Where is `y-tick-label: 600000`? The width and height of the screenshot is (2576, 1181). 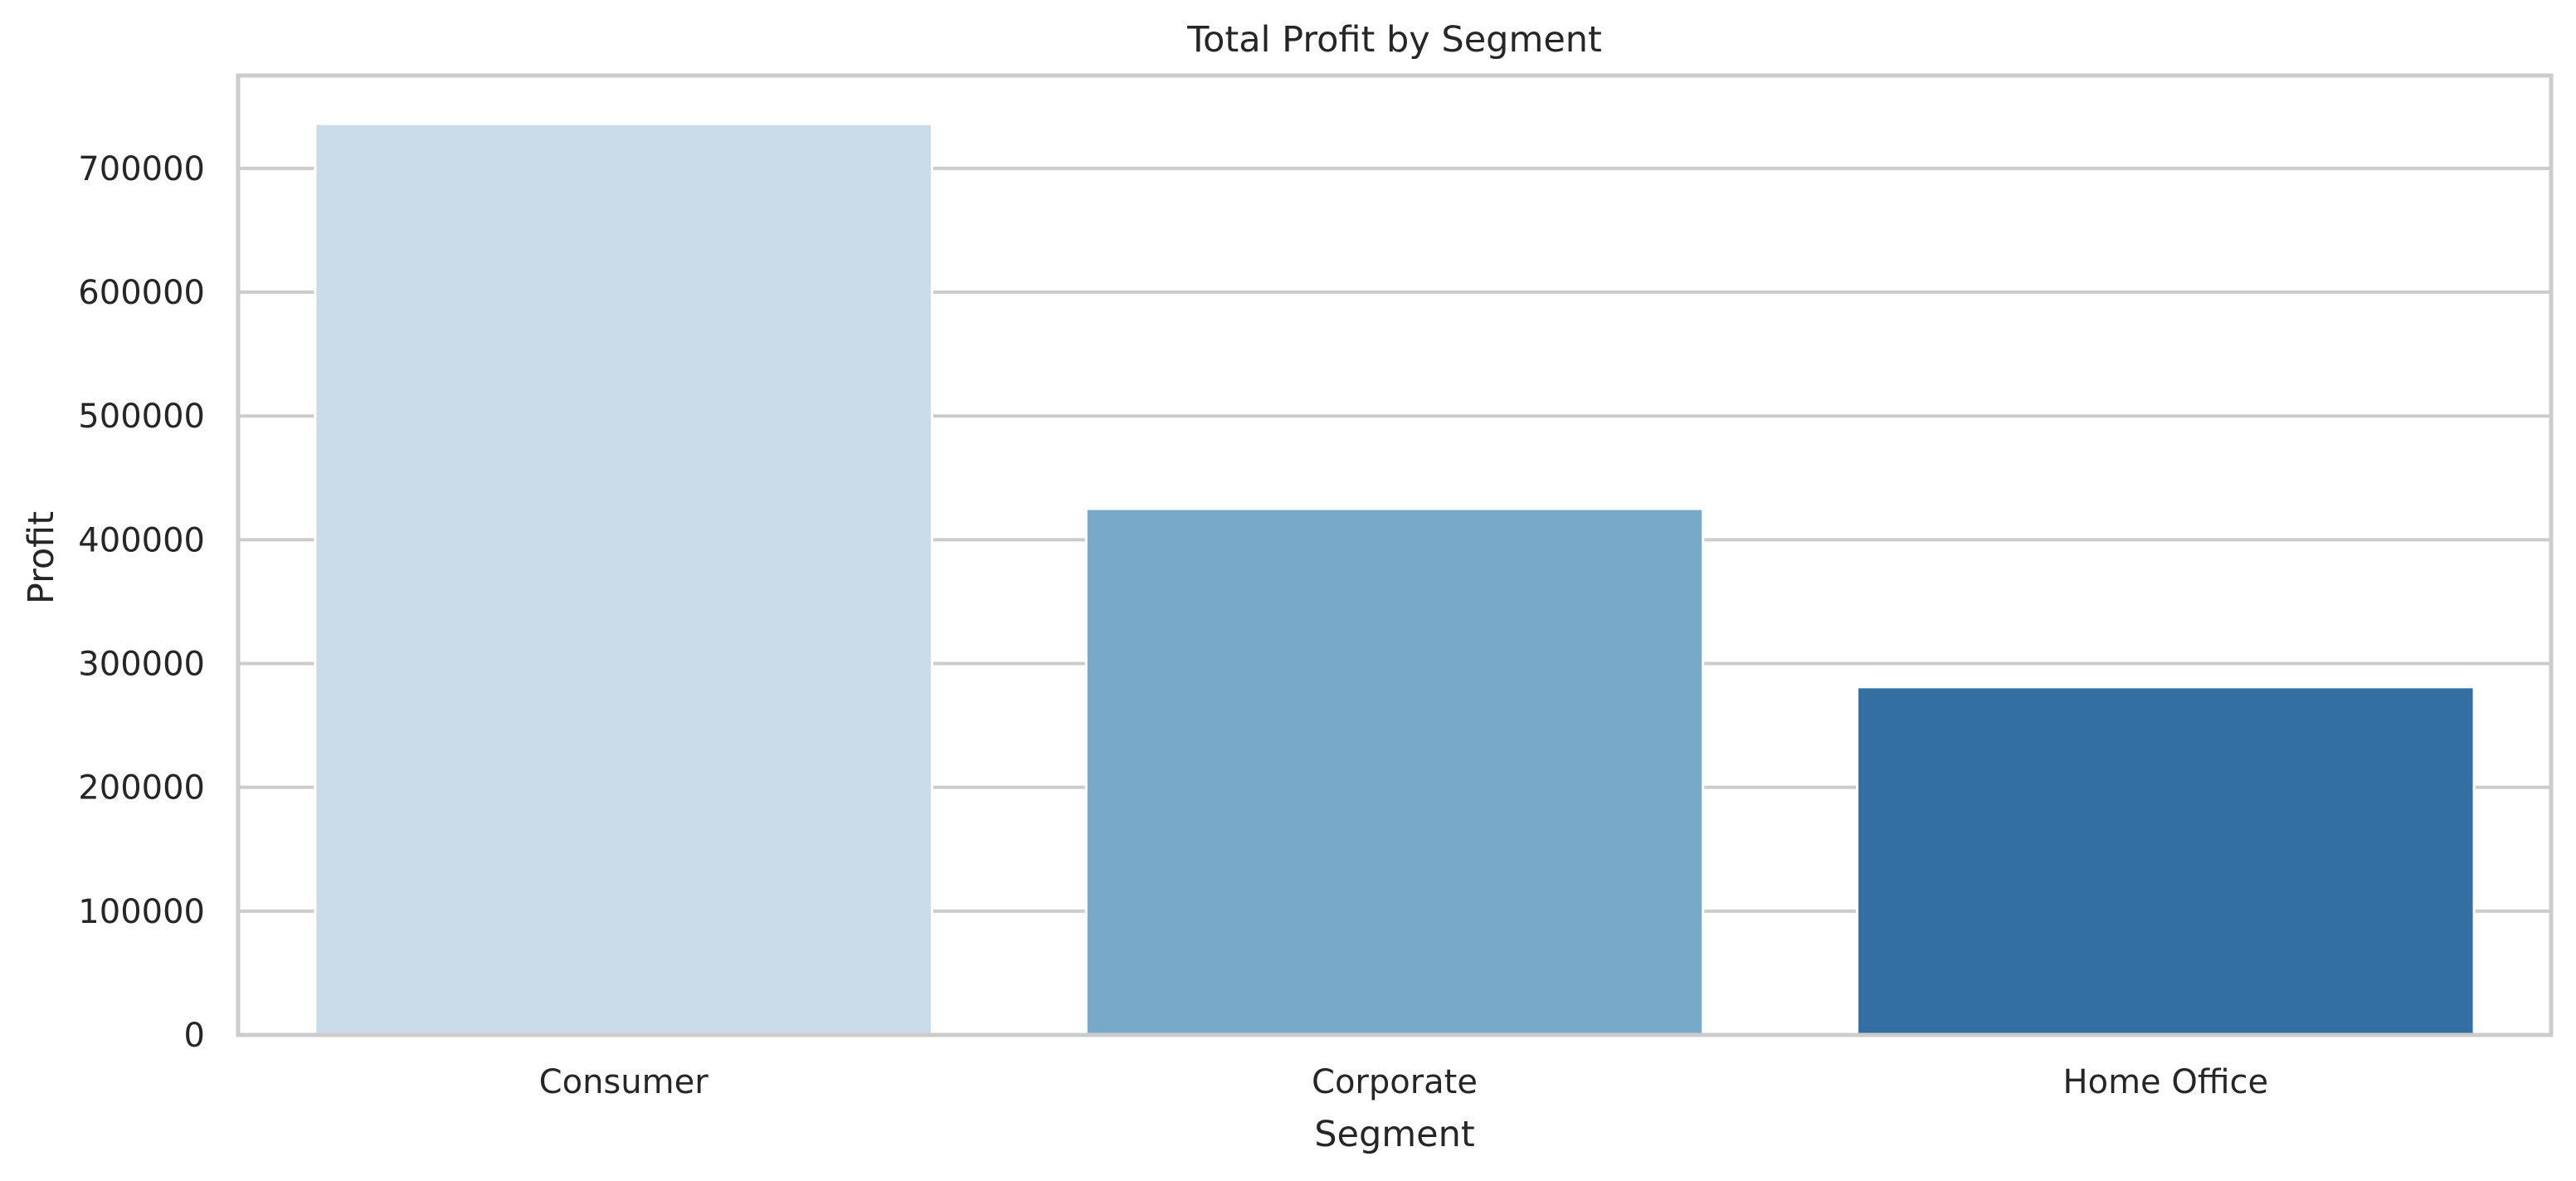
y-tick-label: 600000 is located at coordinates (141, 293).